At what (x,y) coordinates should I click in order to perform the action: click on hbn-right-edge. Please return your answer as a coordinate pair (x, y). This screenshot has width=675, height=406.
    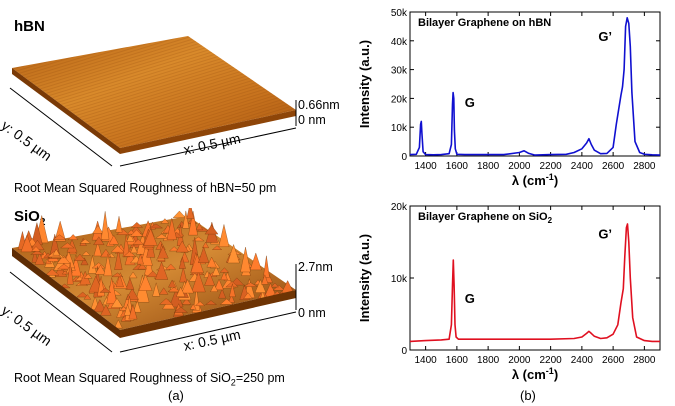
    Looking at the image, I should click on (208, 132).